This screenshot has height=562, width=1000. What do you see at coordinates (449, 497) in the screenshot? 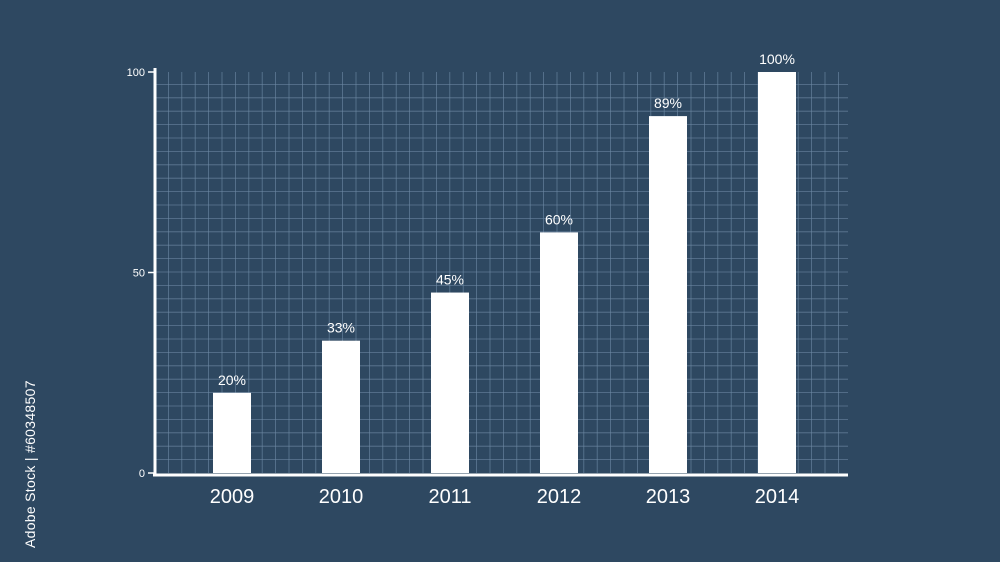
I see `x-tick-label-2011: 2011` at bounding box center [449, 497].